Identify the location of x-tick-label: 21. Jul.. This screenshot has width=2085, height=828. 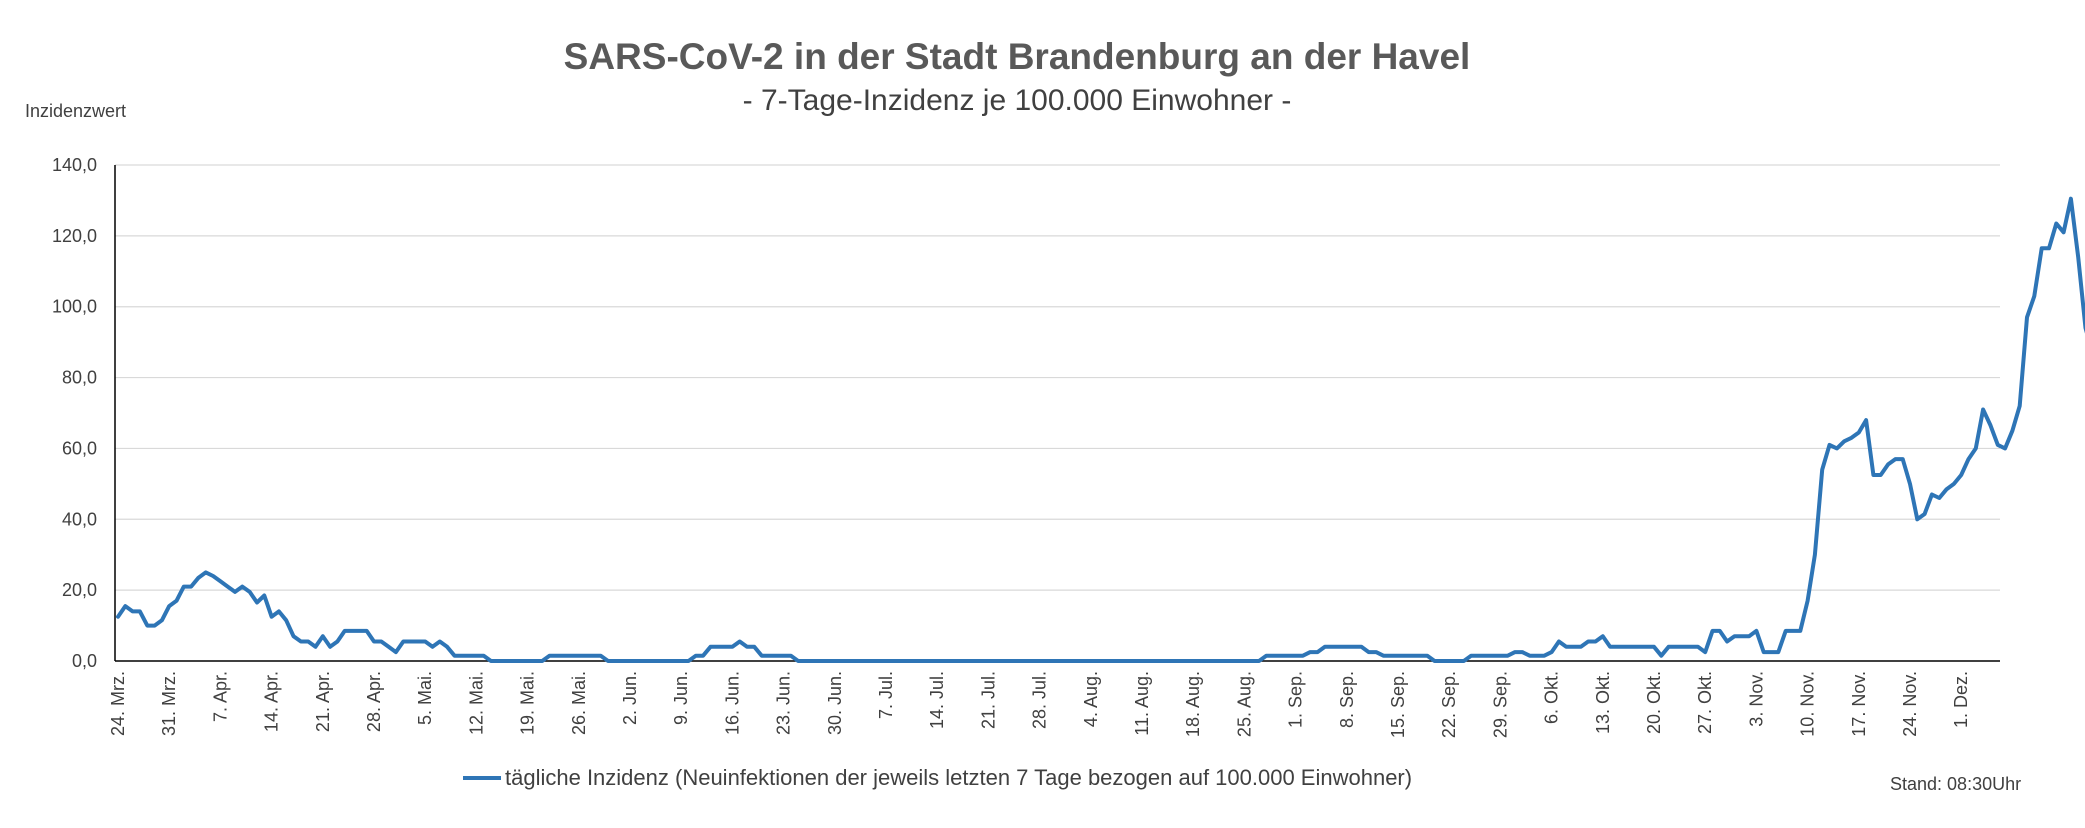
(988, 700).